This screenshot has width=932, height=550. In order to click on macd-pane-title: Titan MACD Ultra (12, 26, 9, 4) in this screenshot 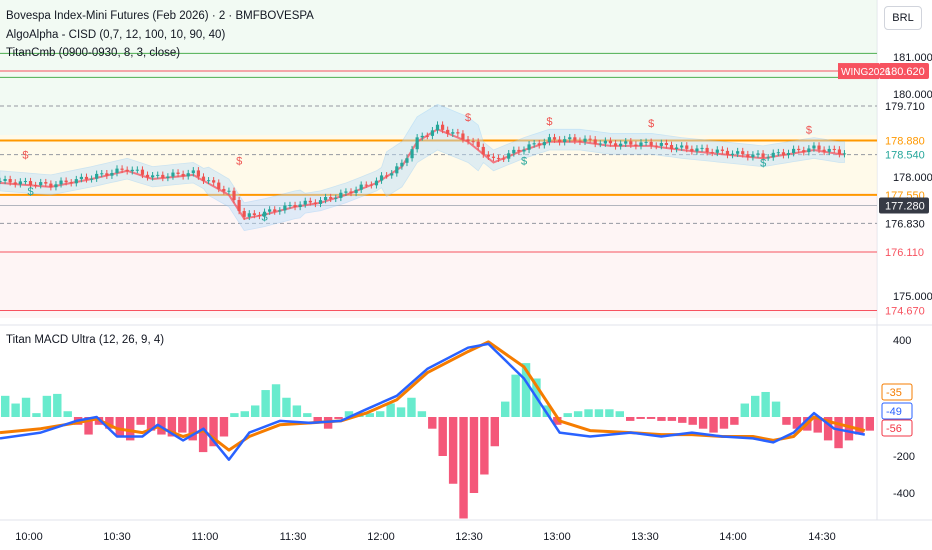, I will do `click(85, 340)`.